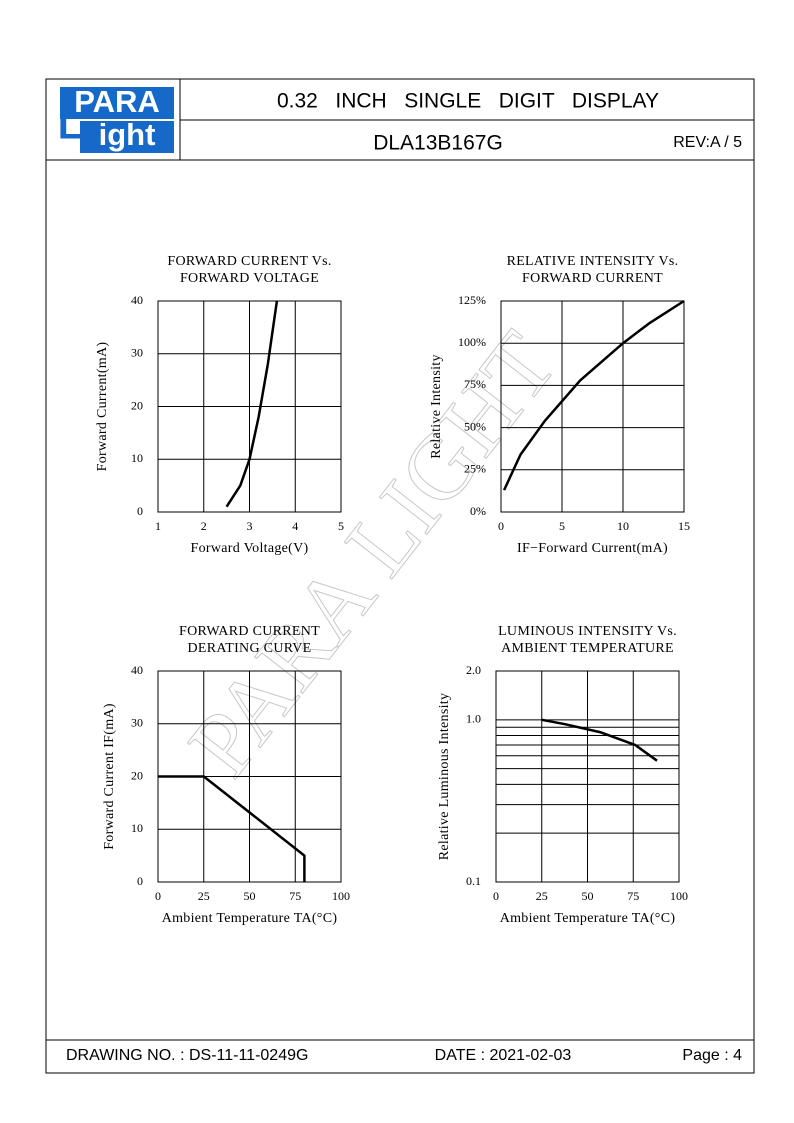  I want to click on x-tick-label: 4, so click(295, 526).